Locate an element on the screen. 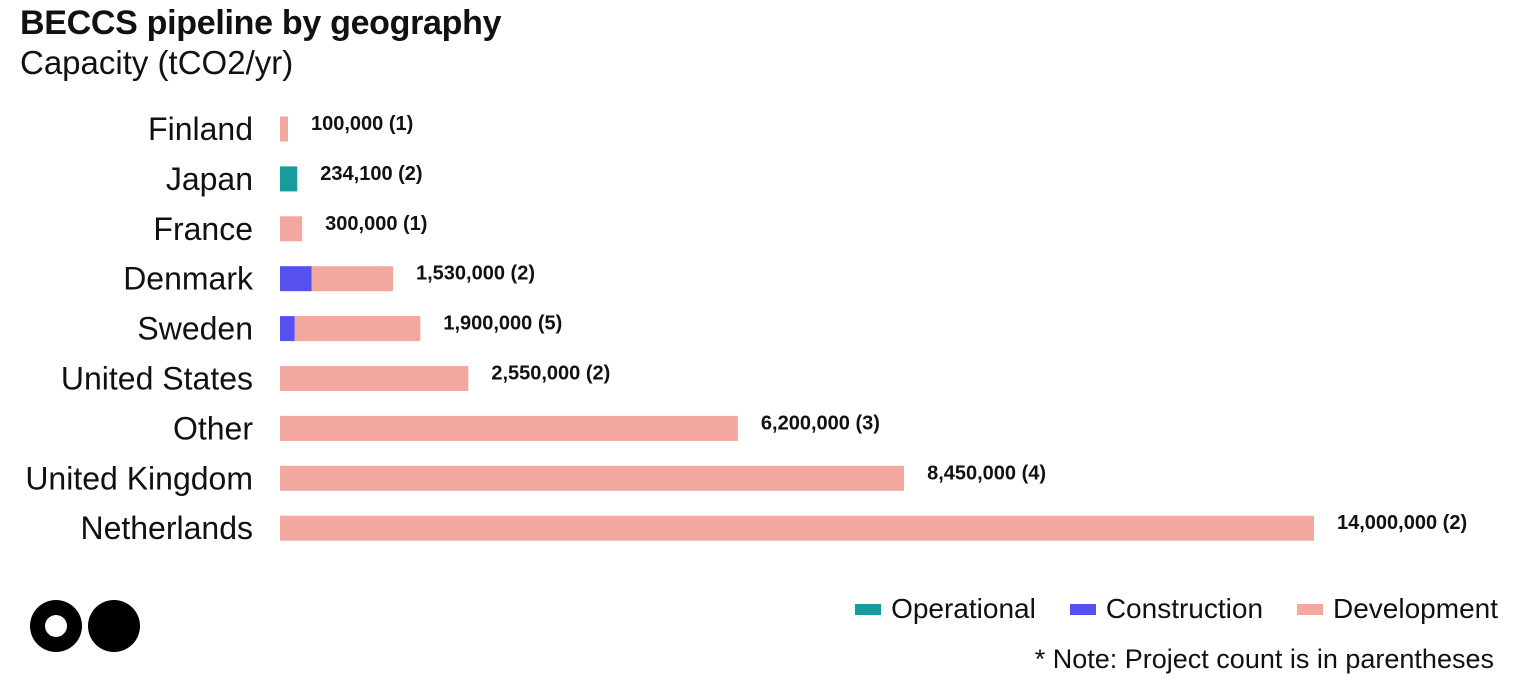 The height and width of the screenshot is (689, 1516). data-label: 14,000,000 (2) is located at coordinates (1402, 523).